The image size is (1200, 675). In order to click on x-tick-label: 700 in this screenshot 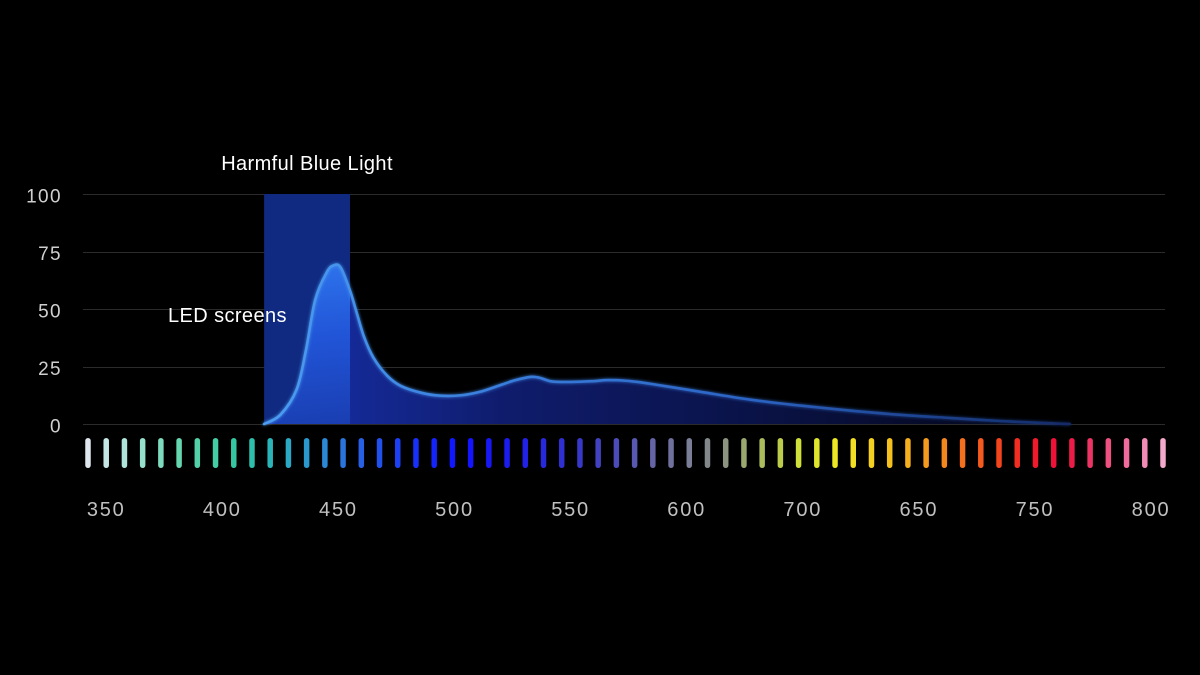, I will do `click(802, 510)`.